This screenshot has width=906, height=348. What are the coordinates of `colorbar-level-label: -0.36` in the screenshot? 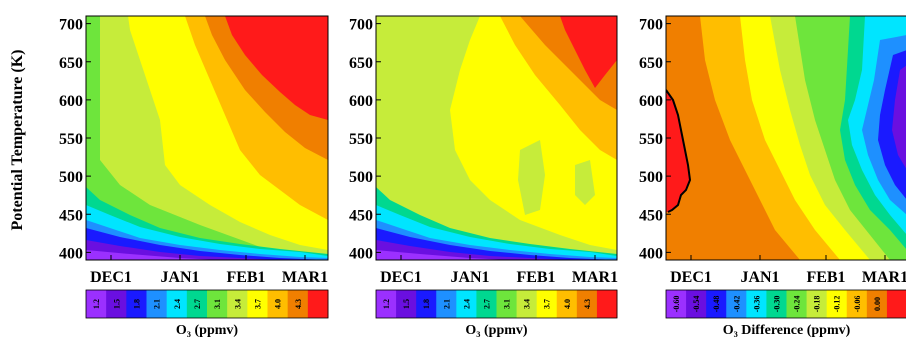 It's located at (756, 304).